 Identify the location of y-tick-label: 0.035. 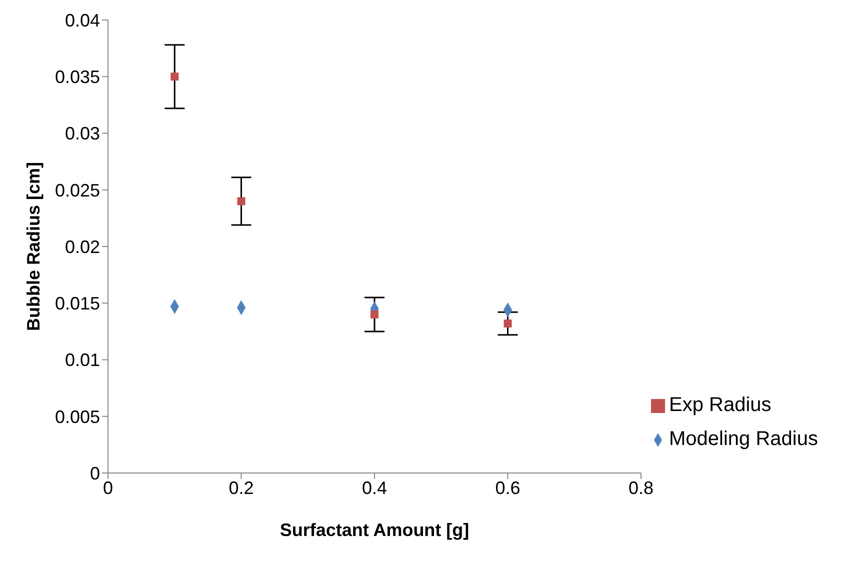
(77, 77).